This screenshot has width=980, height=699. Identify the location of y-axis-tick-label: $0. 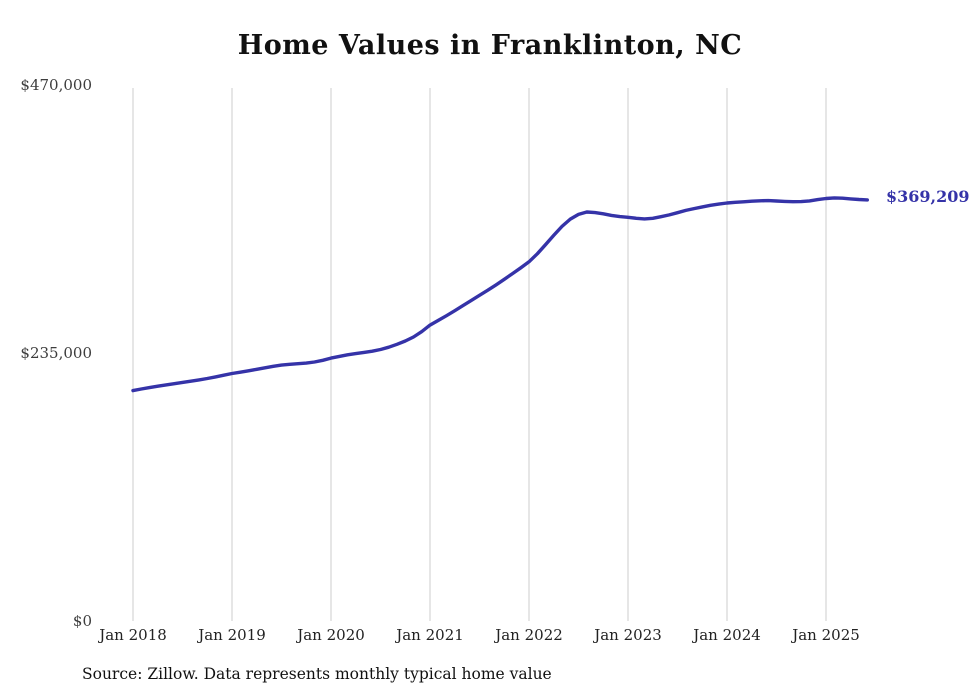
(82, 621).